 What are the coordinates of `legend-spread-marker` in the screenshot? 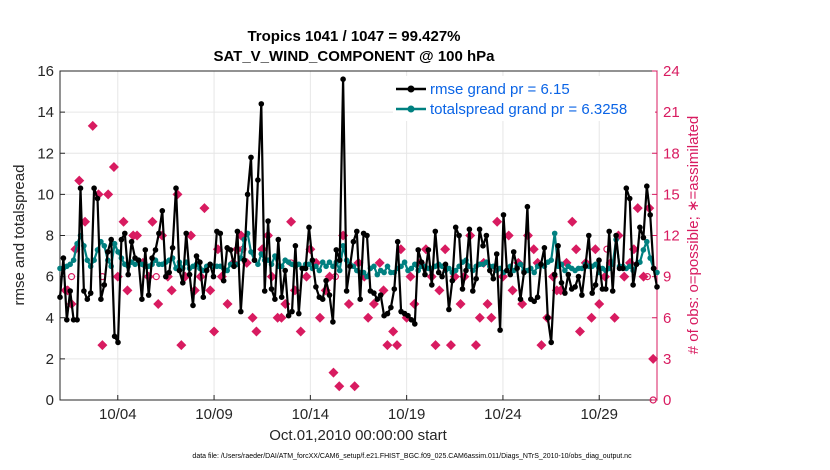 It's located at (411, 109).